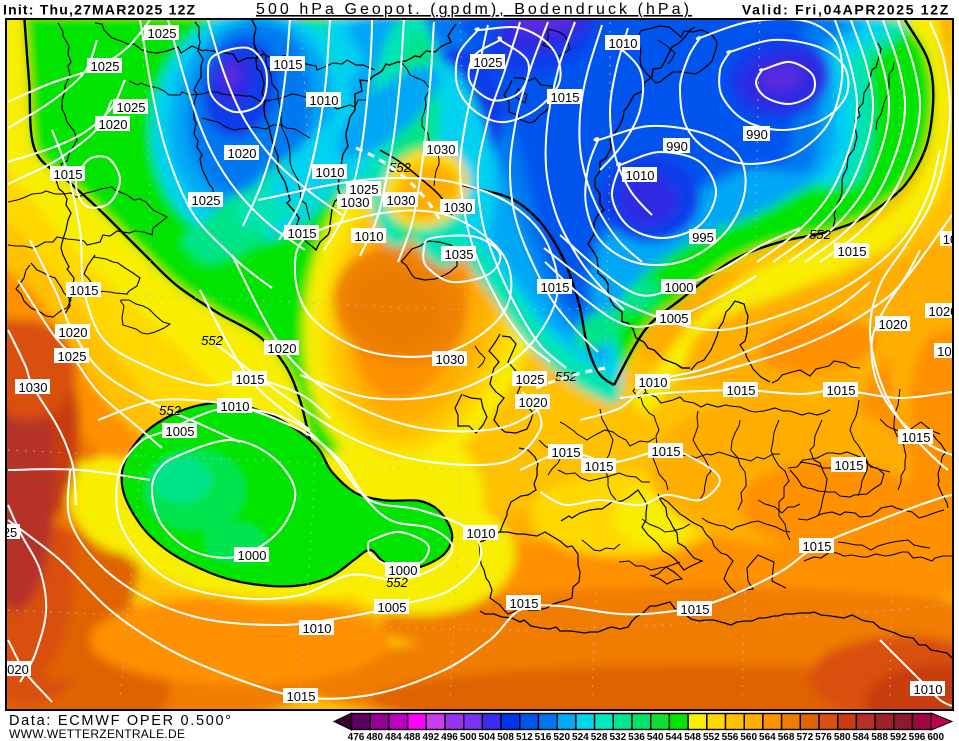  What do you see at coordinates (580, 736) in the screenshot?
I see `svg-text: 524` at bounding box center [580, 736].